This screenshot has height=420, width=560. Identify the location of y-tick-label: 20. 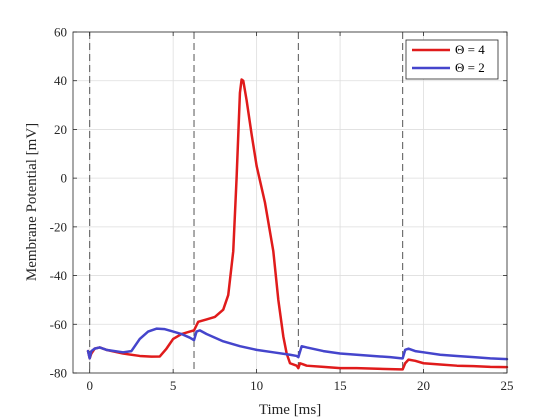
(60, 129).